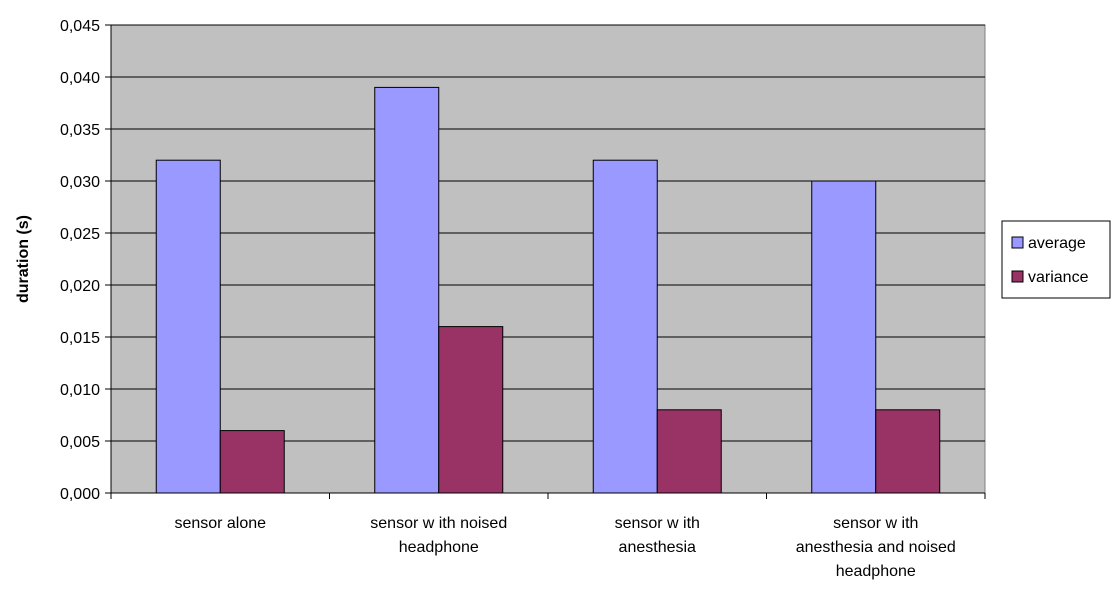 Image resolution: width=1112 pixels, height=598 pixels. Describe the element at coordinates (220, 523) in the screenshot. I see `x-category-label: sensor alone` at that location.